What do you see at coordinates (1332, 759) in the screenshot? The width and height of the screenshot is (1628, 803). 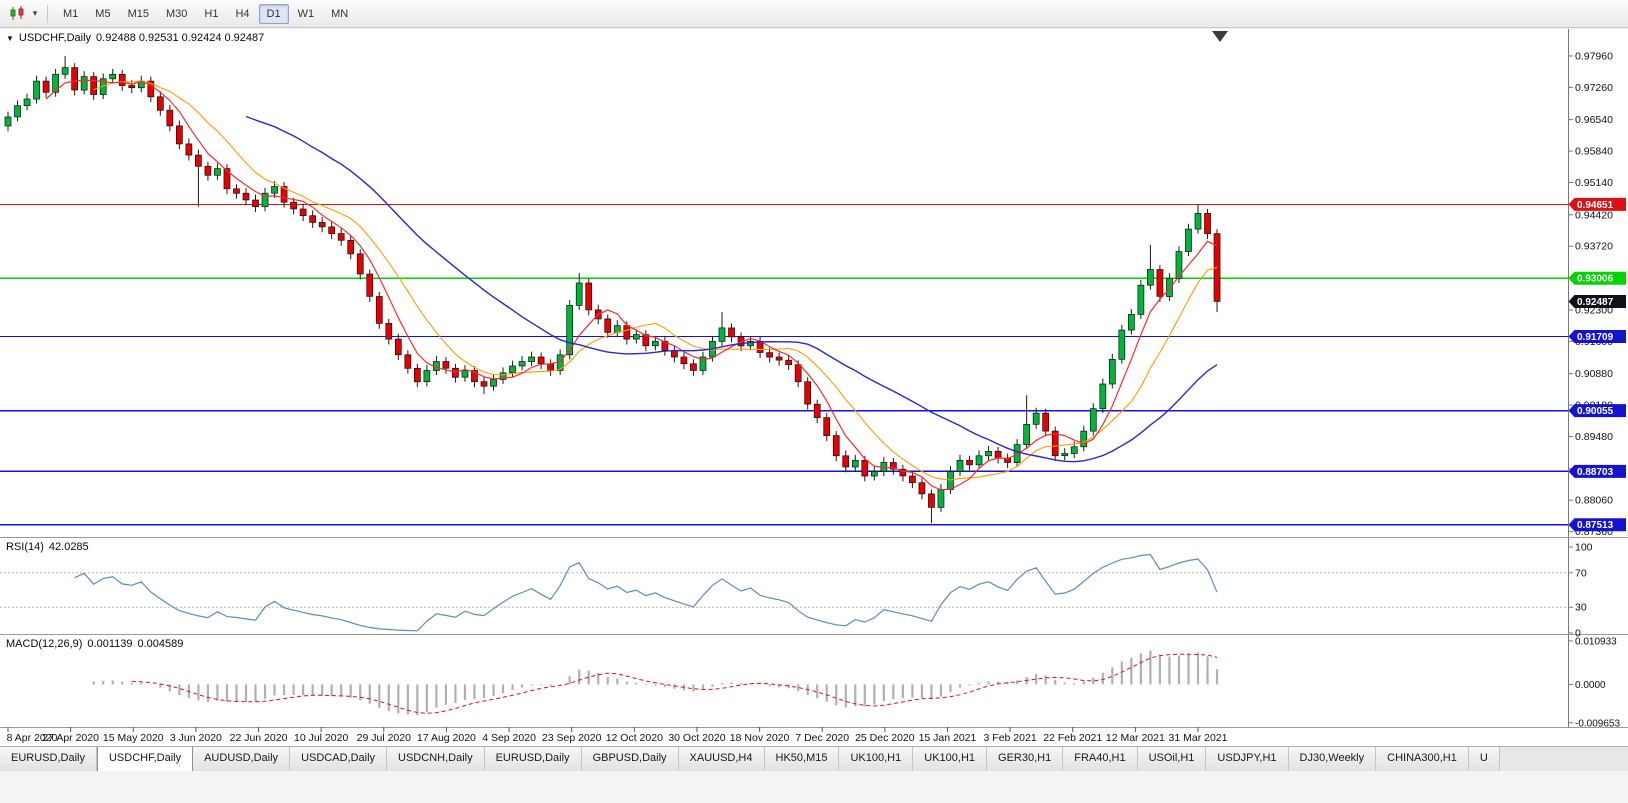 I see `chart-tab: DJ30,Weekly` at bounding box center [1332, 759].